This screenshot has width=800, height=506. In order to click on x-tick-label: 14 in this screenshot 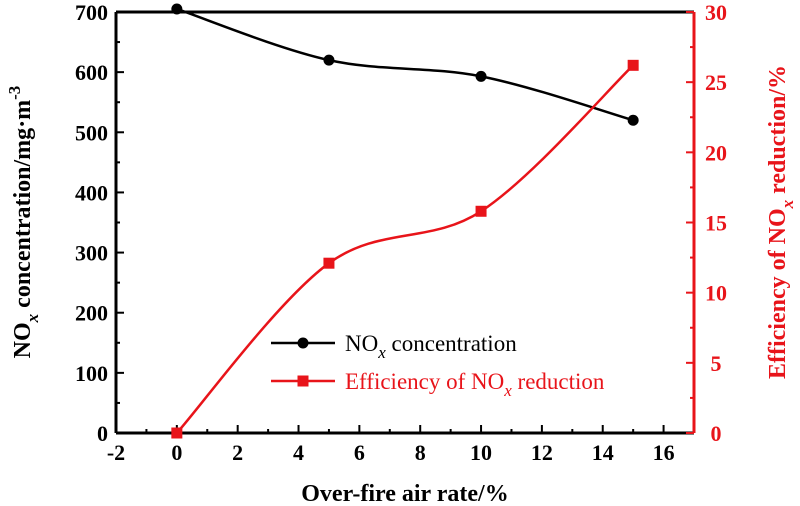, I will do `click(603, 452)`.